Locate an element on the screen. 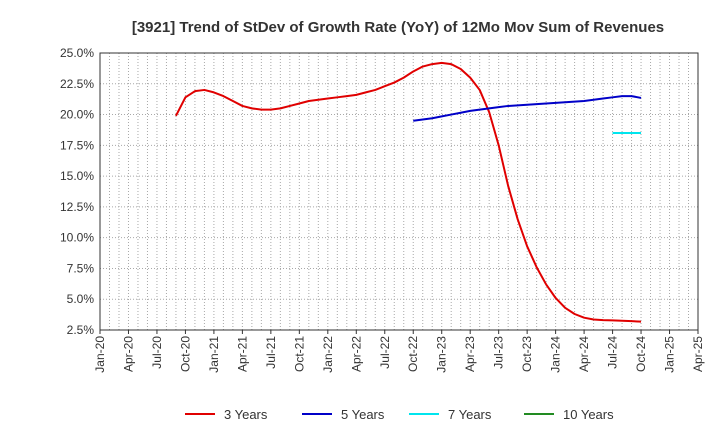 The image size is (720, 440). x-tick-label: Jan-24 is located at coordinates (556, 354).